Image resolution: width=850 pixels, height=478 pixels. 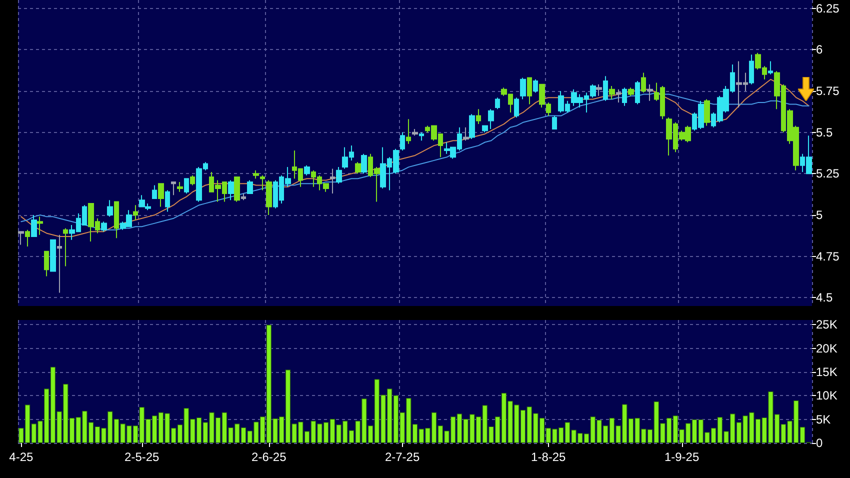 I want to click on y-tick-label: 25K, so click(x=827, y=325).